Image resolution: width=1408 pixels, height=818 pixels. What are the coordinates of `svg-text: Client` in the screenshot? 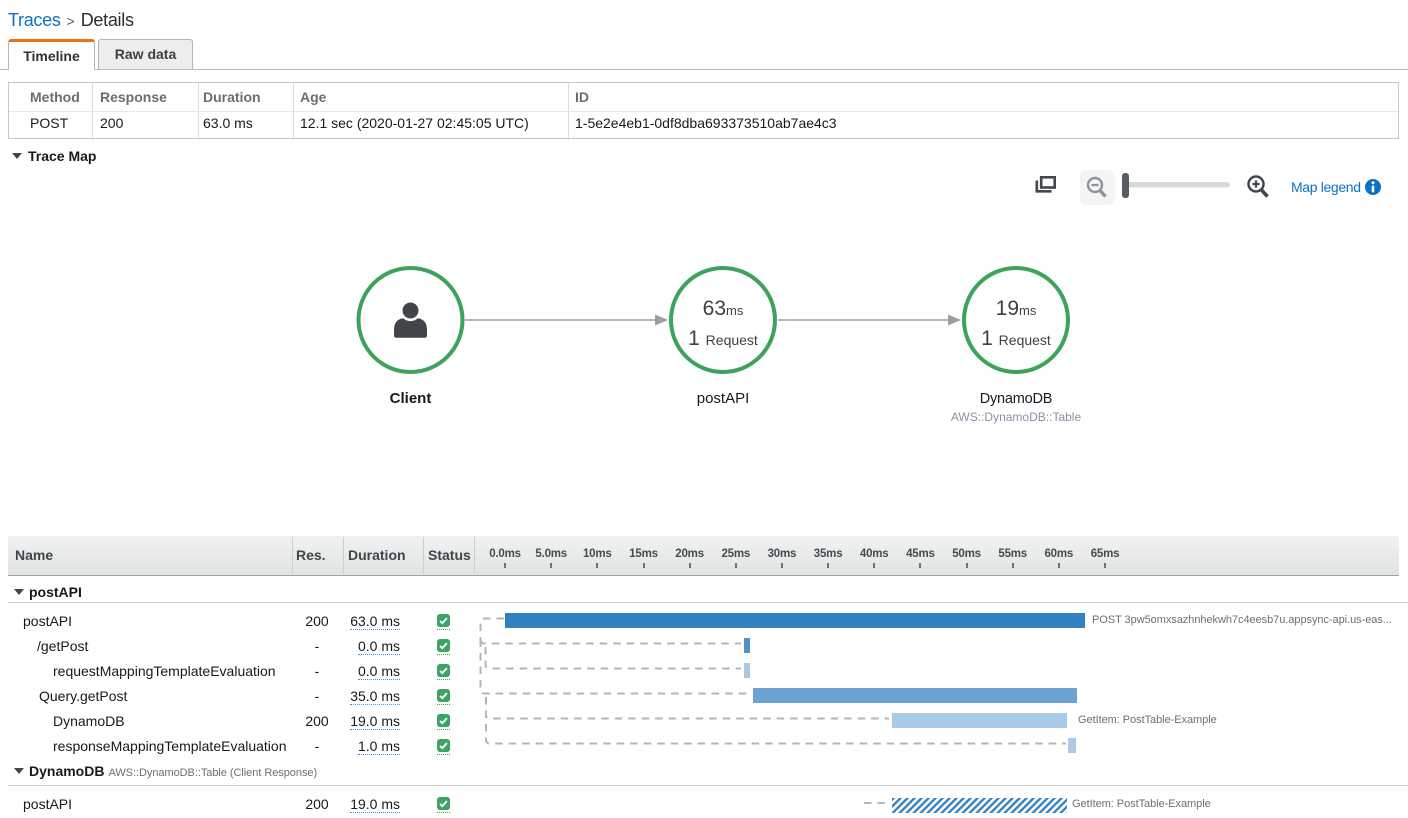 It's located at (411, 398).